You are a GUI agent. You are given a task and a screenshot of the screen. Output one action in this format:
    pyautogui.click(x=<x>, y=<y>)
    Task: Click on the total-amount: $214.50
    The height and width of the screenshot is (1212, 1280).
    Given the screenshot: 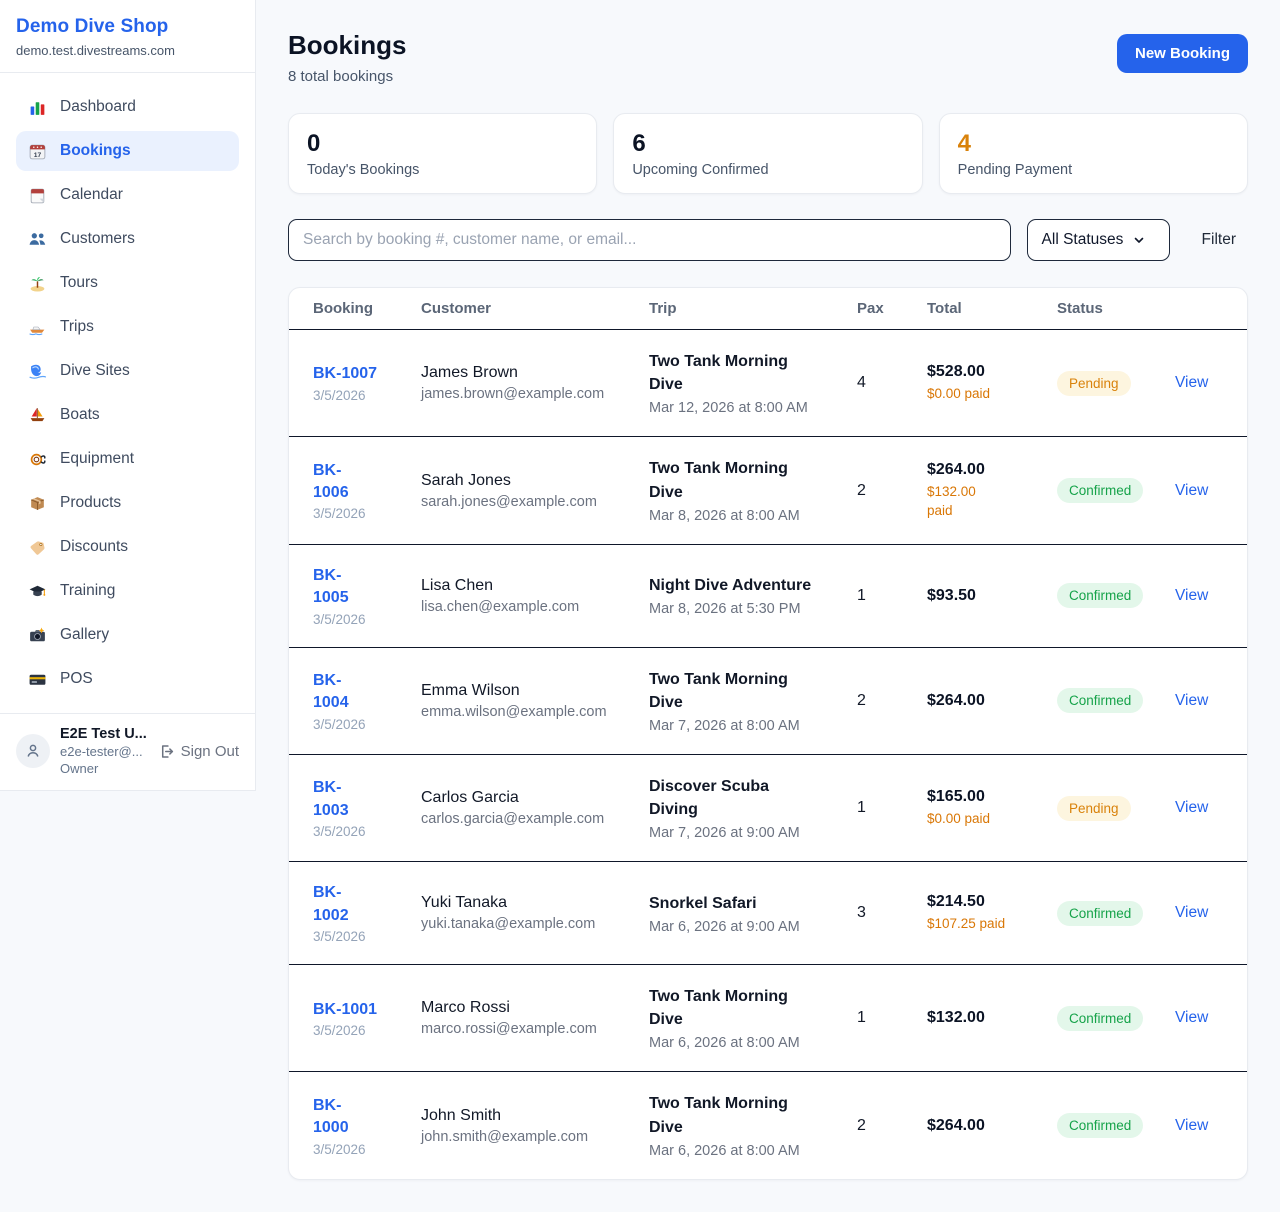 What is the action you would take?
    pyautogui.click(x=956, y=901)
    